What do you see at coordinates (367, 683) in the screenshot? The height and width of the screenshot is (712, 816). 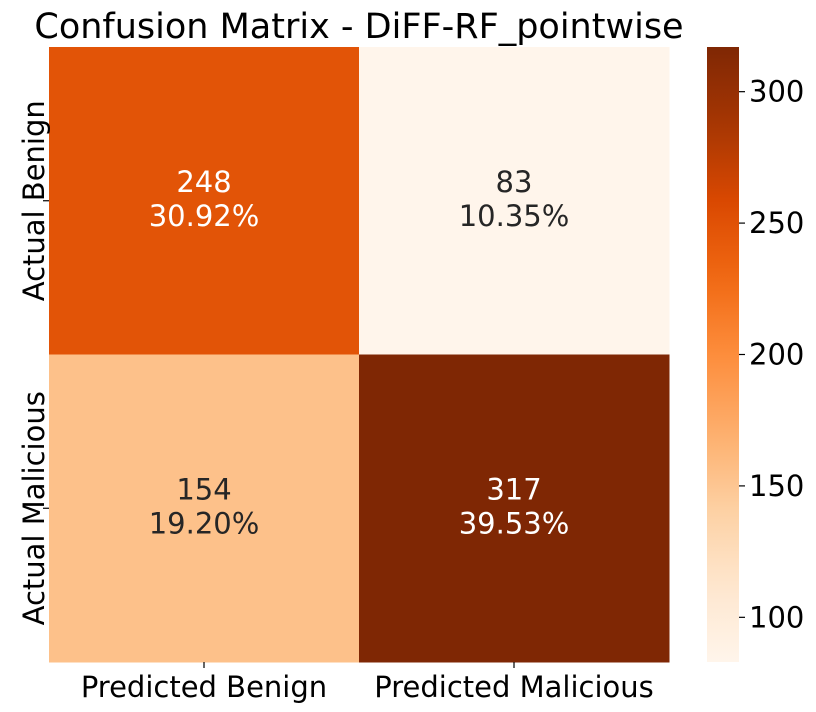 I see `x-axis: Predicted Benign Predicted Malicious` at bounding box center [367, 683].